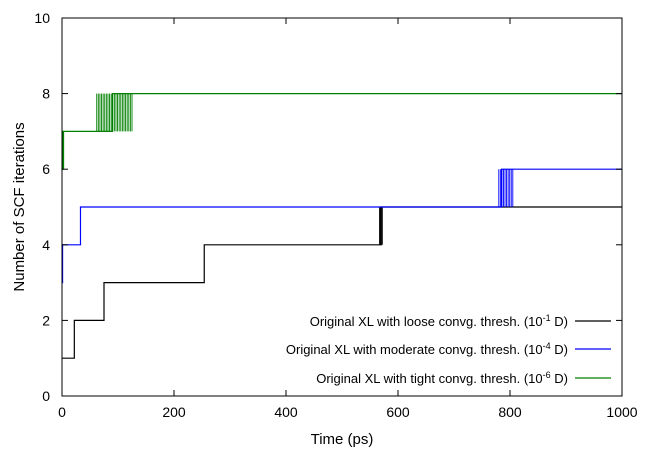 The image size is (647, 453). Describe the element at coordinates (398, 412) in the screenshot. I see `x-tick-label: 600` at that location.